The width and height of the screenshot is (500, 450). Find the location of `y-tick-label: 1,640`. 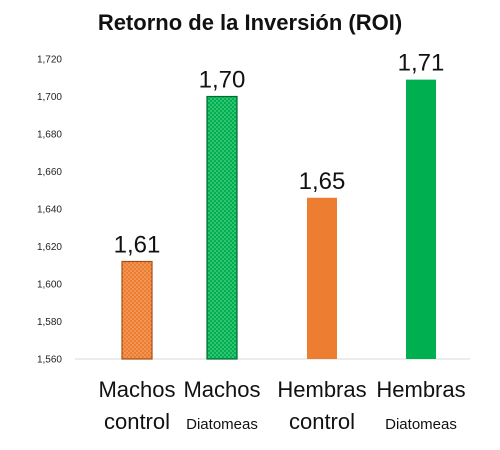

y-tick-label: 1,640 is located at coordinates (49, 210).